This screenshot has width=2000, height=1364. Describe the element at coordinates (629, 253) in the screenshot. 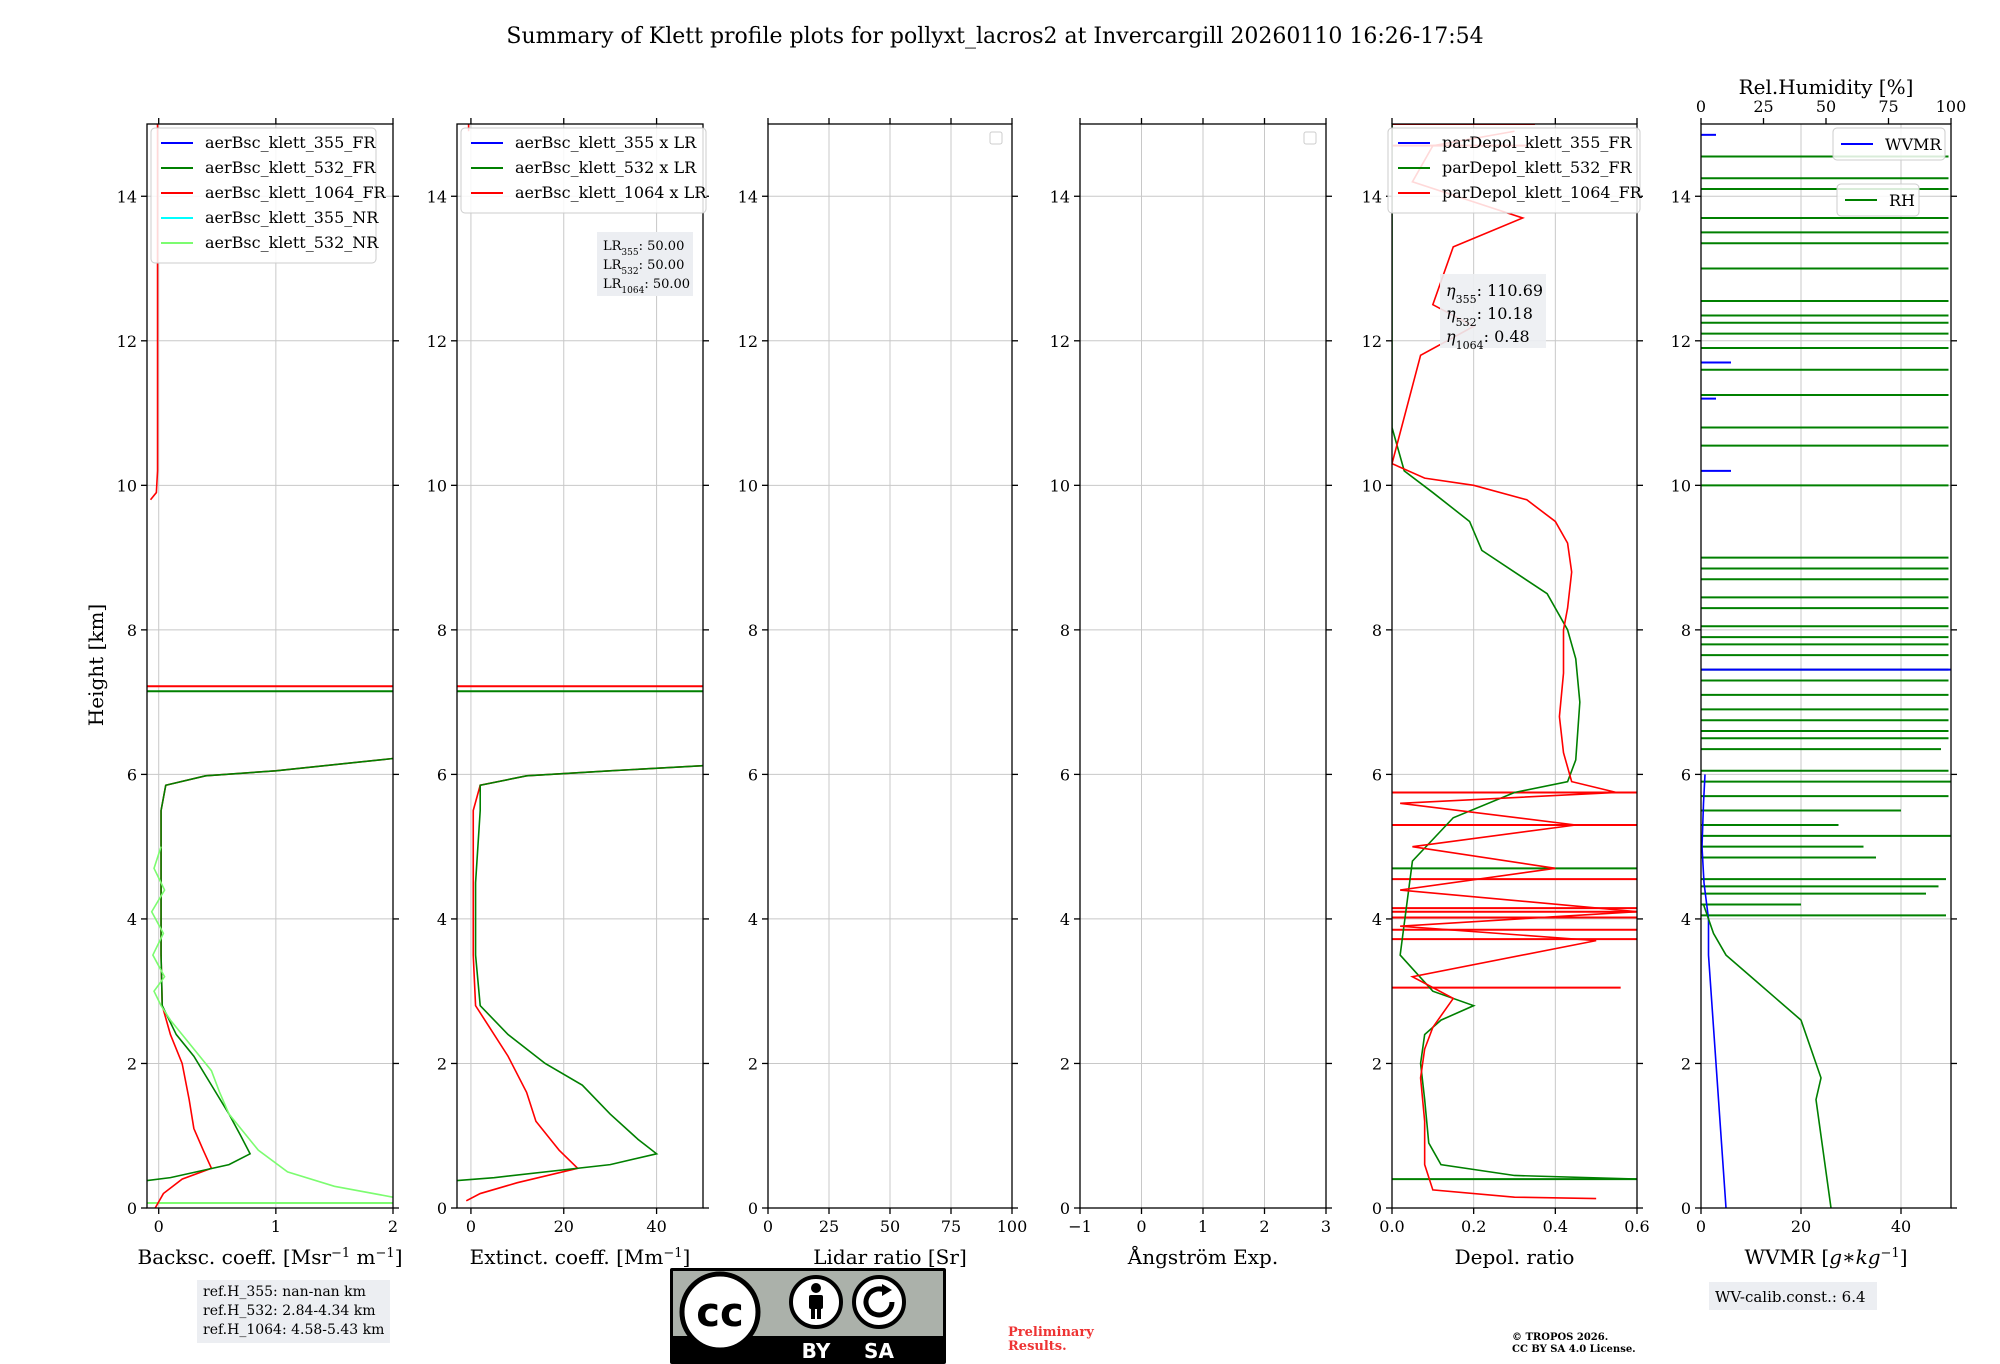

I see `lr-sub: 355` at that location.